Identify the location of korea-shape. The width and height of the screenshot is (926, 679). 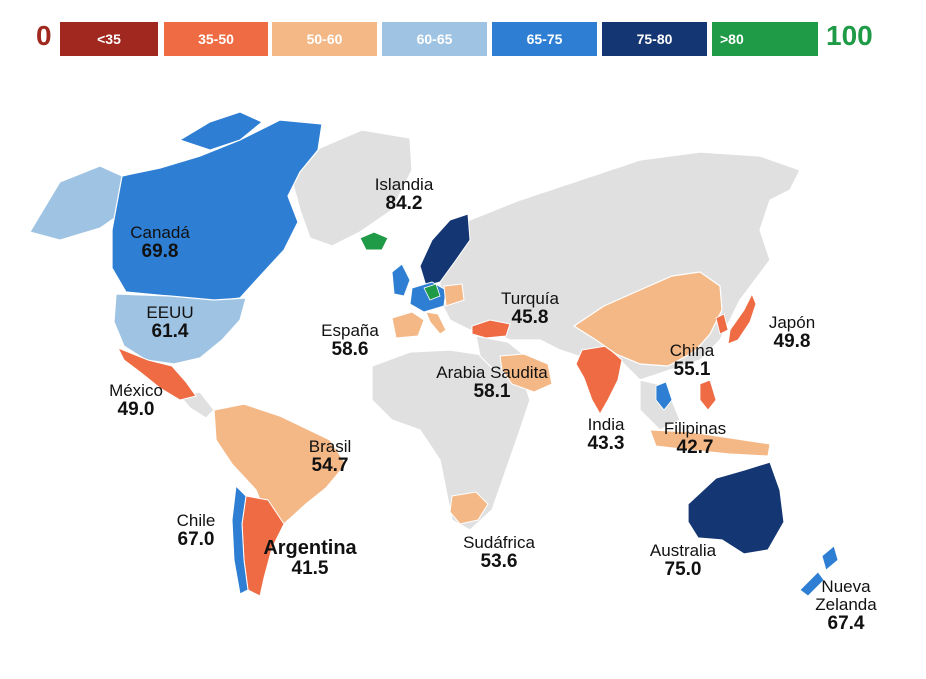
(722, 324).